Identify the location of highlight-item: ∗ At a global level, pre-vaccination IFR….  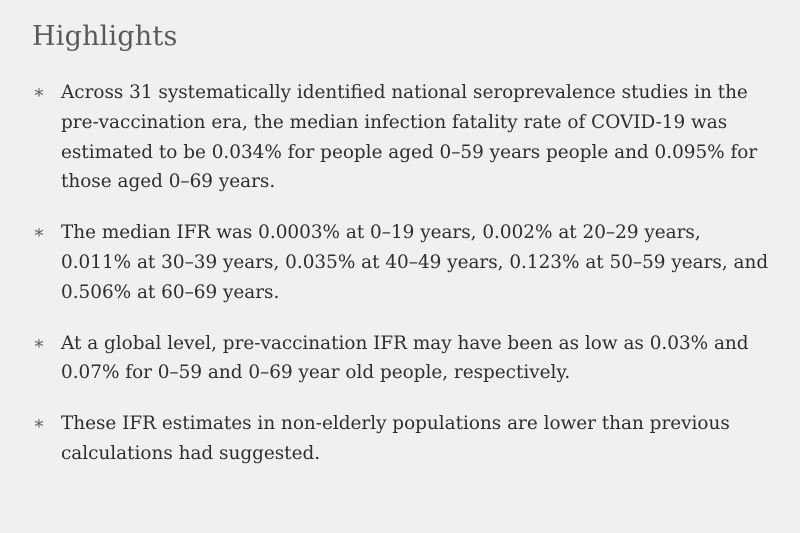
(400, 359).